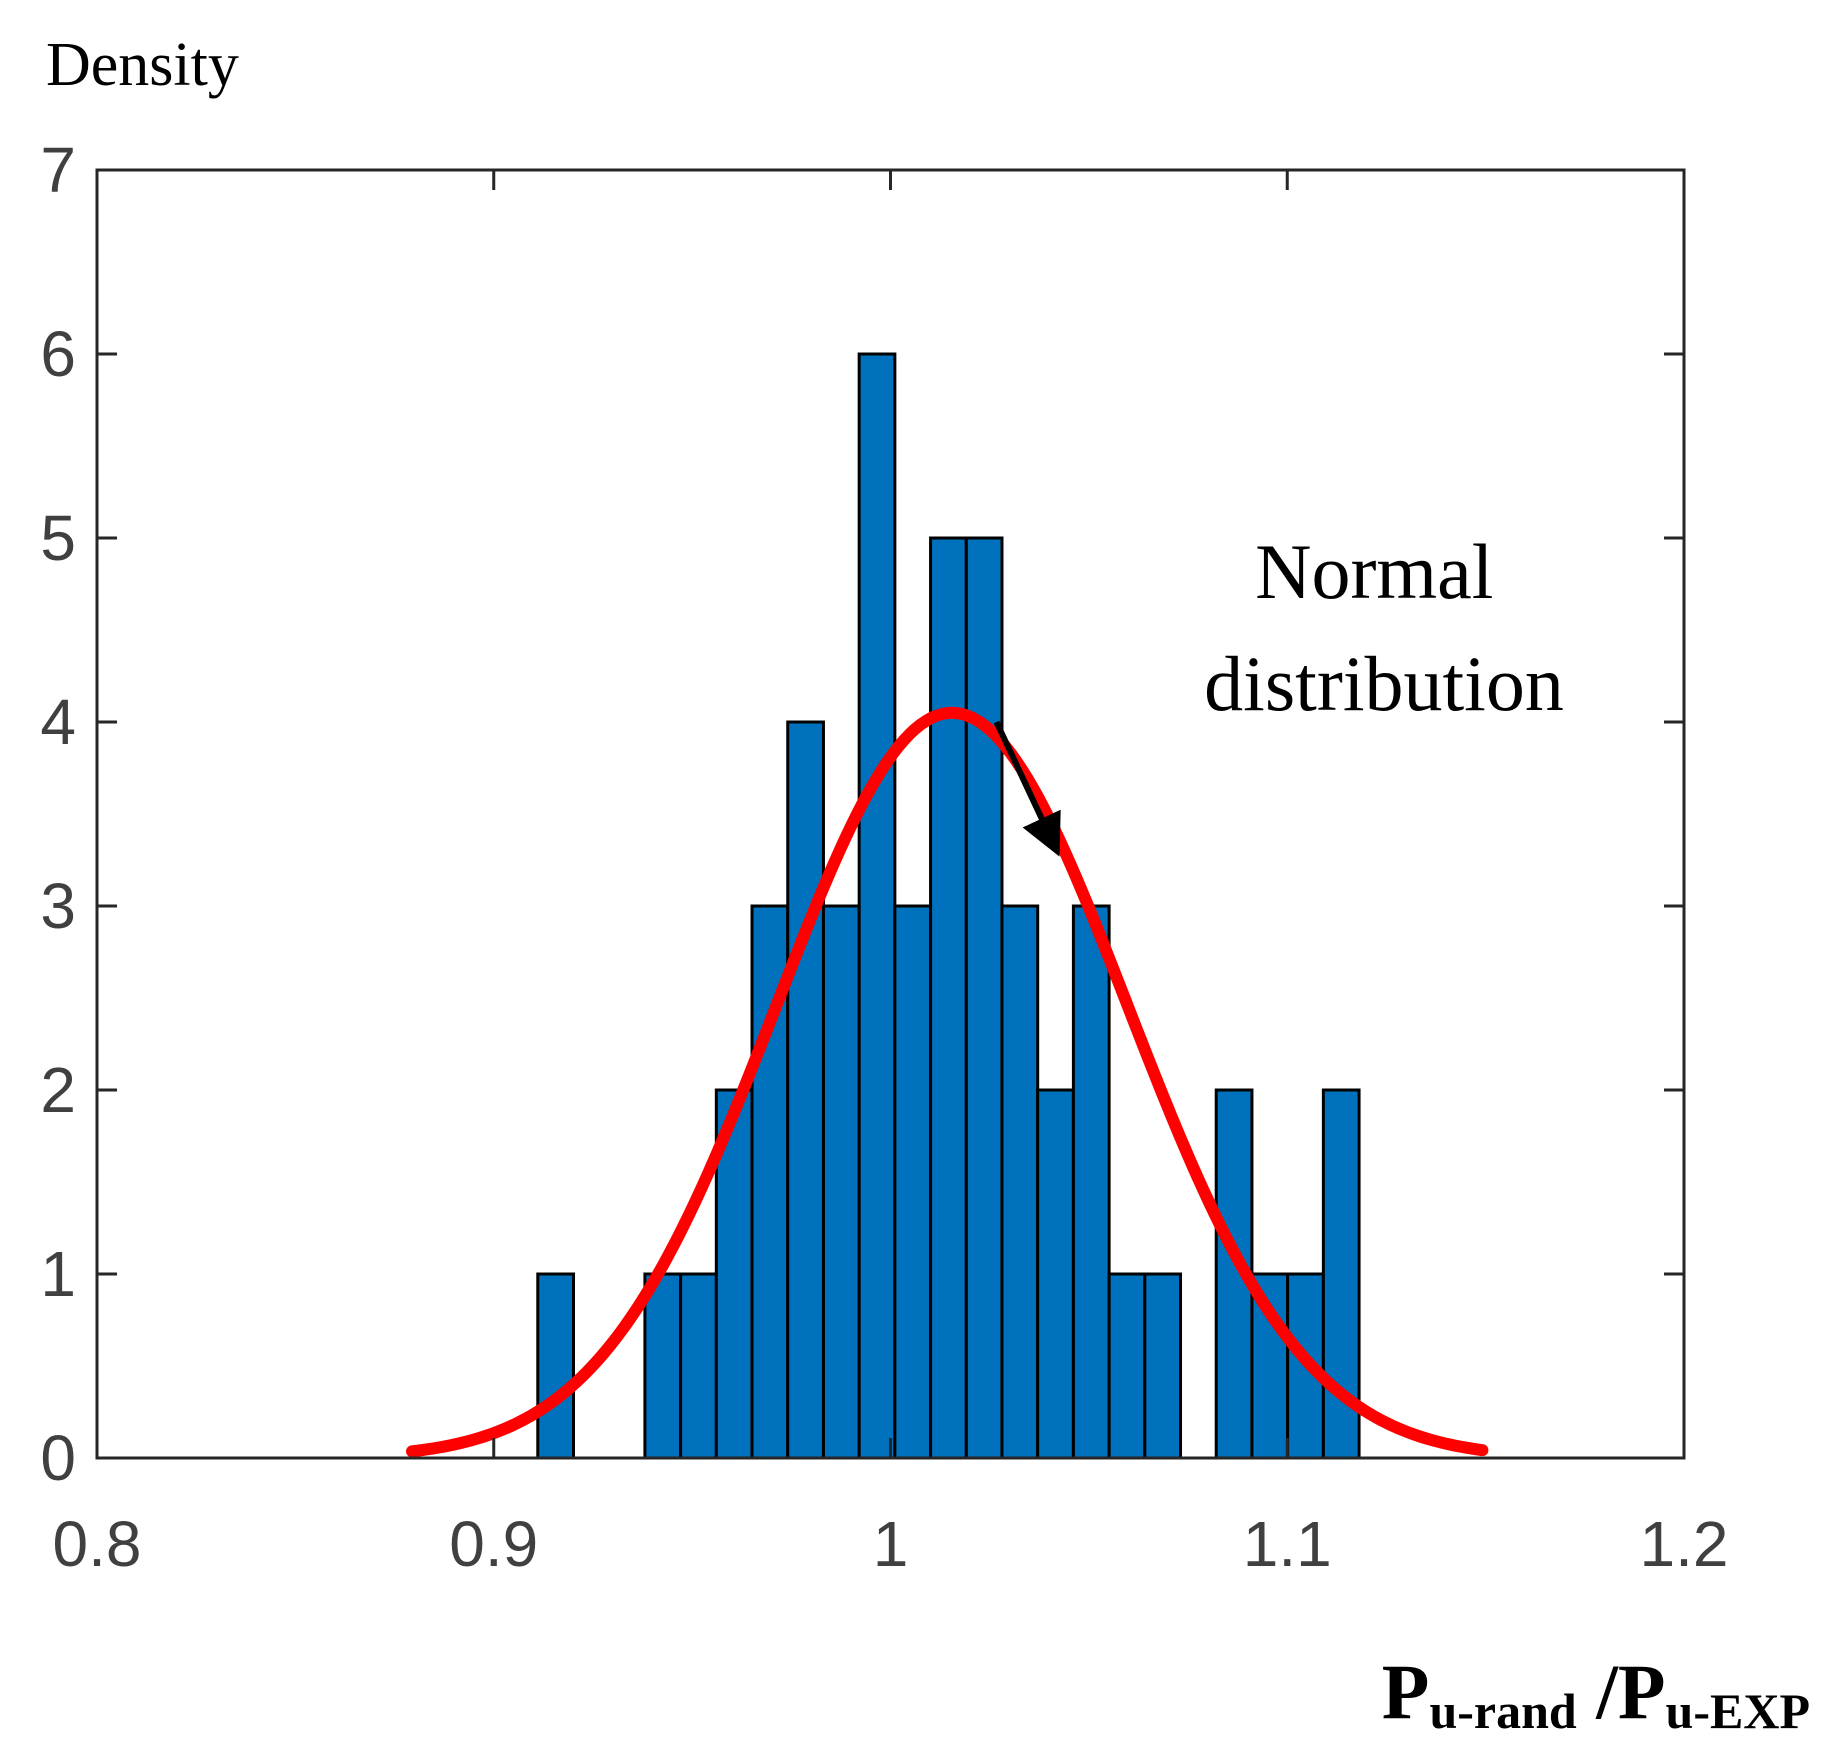 Image resolution: width=1826 pixels, height=1746 pixels. Describe the element at coordinates (58, 814) in the screenshot. I see `y-tick-labels: 0 1 2 3 4 5 6 7` at that location.